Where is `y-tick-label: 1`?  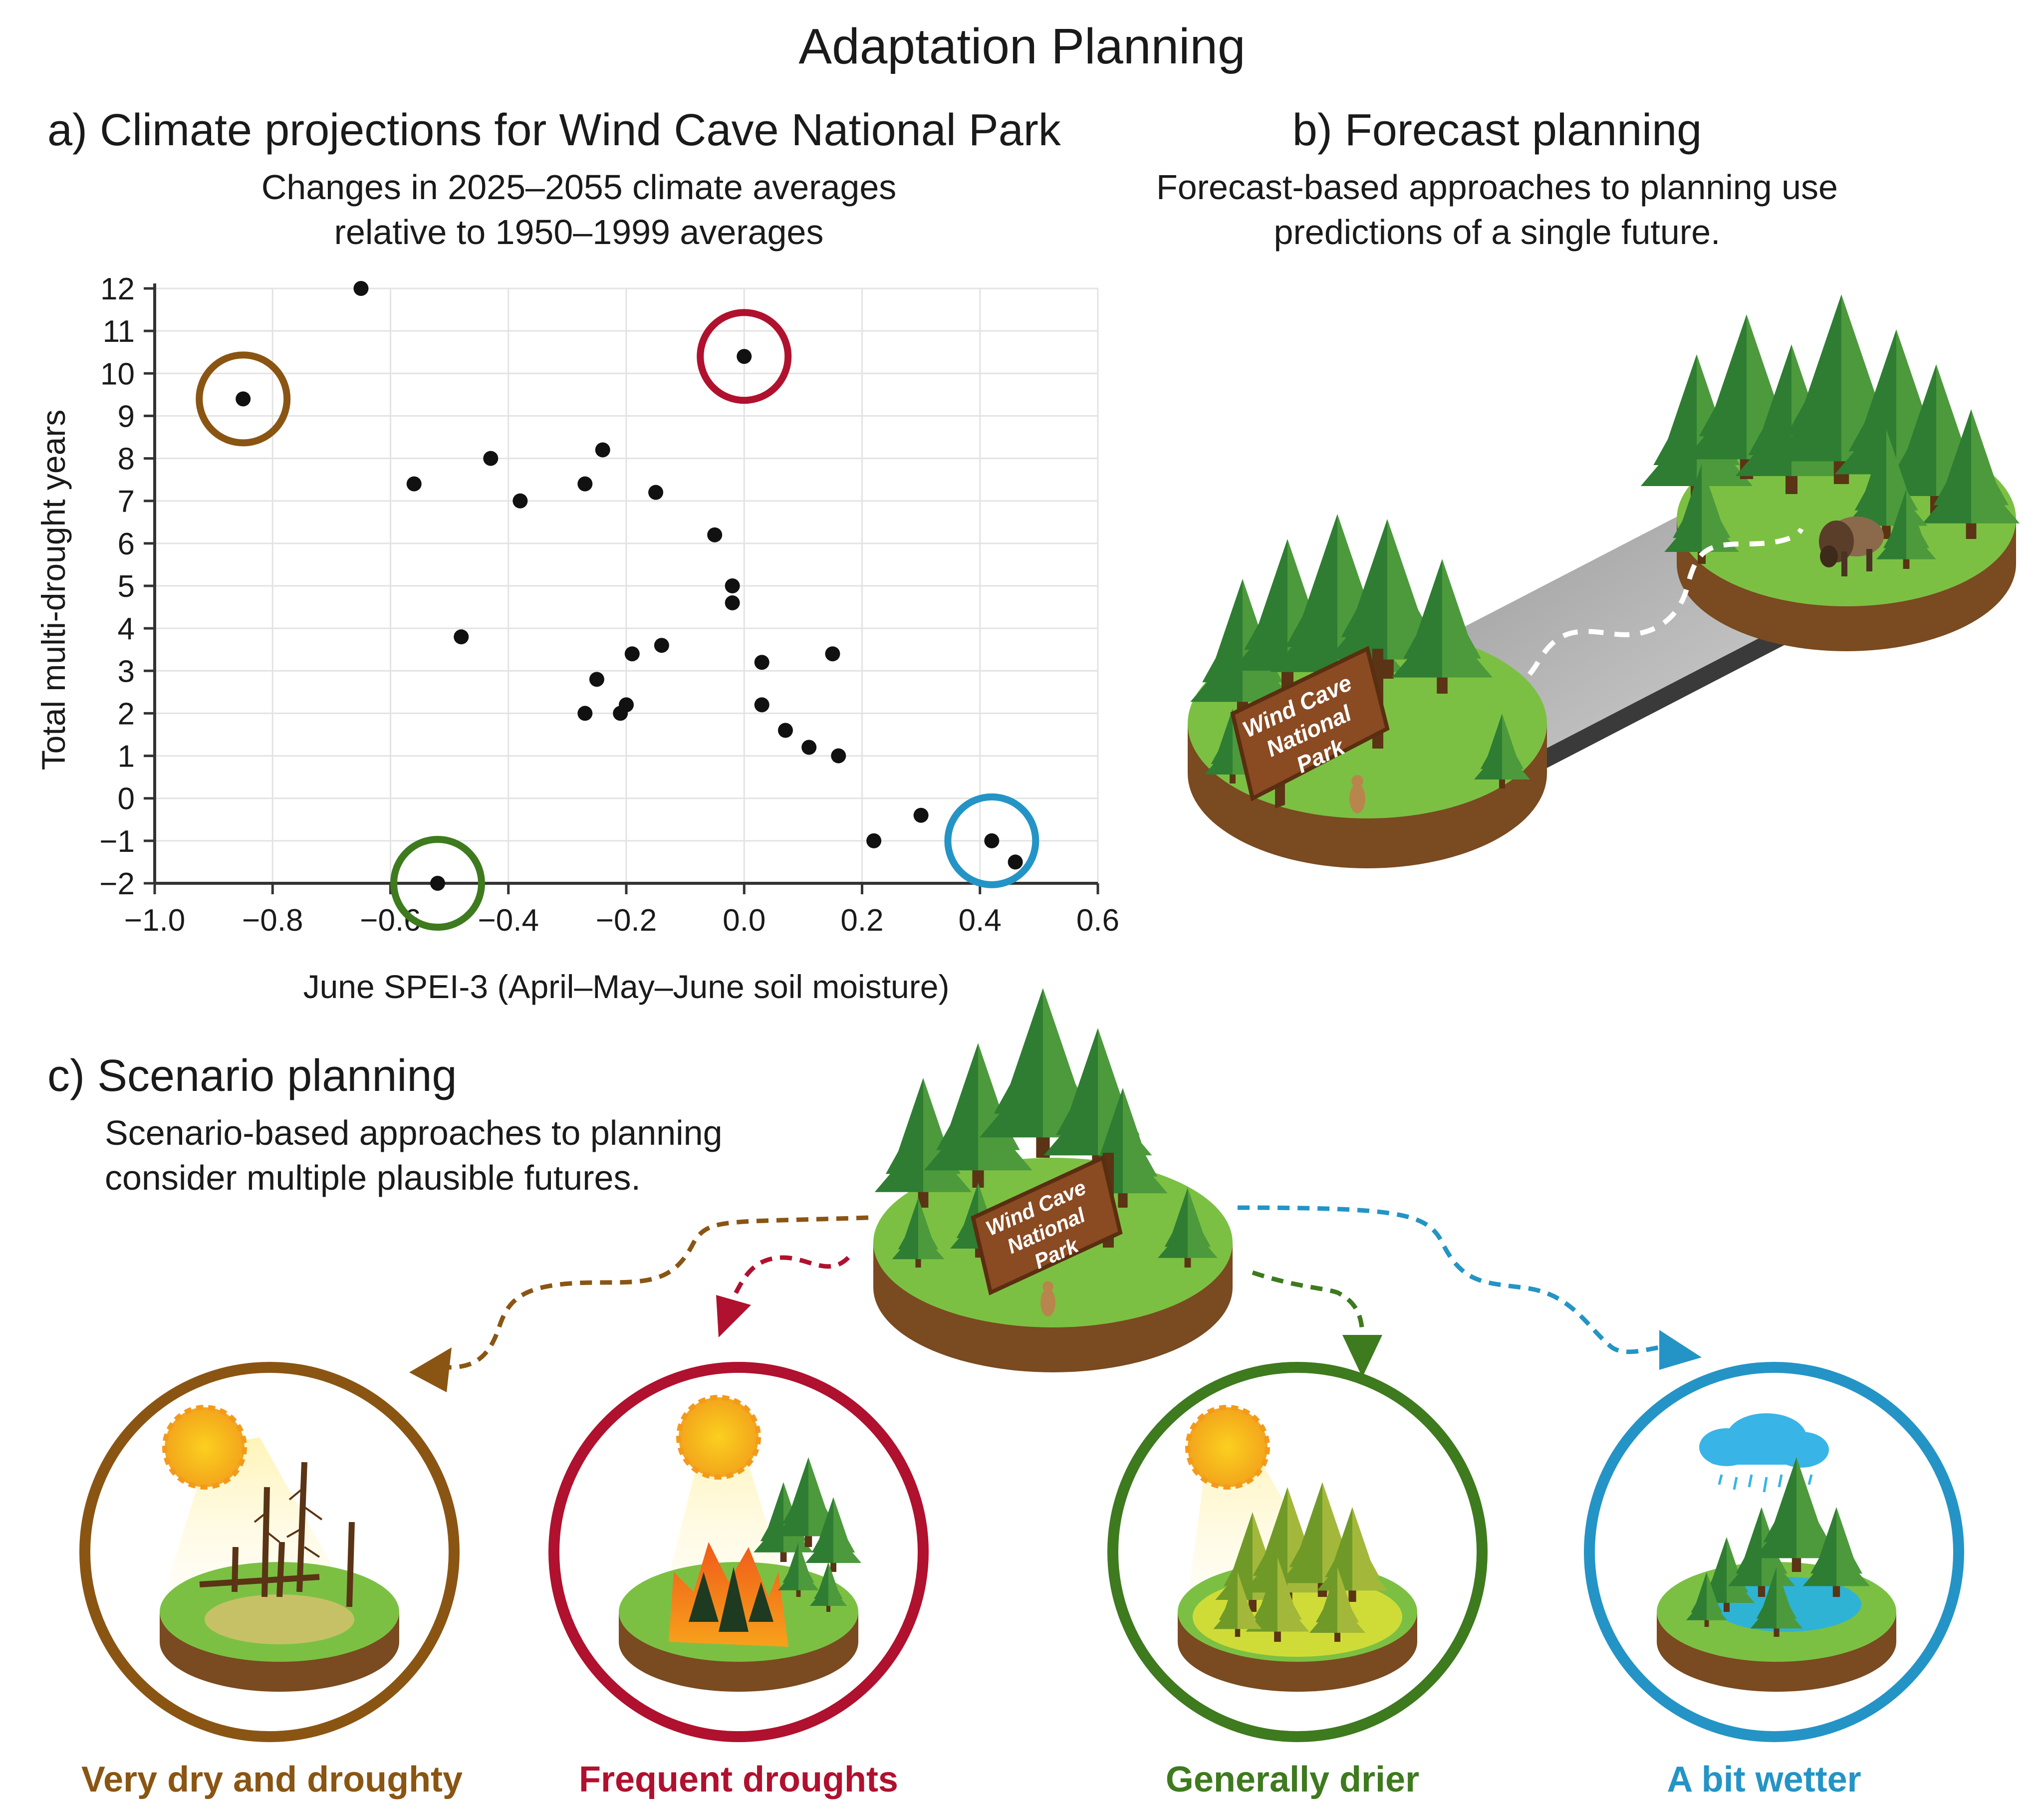 y-tick-label: 1 is located at coordinates (126, 757).